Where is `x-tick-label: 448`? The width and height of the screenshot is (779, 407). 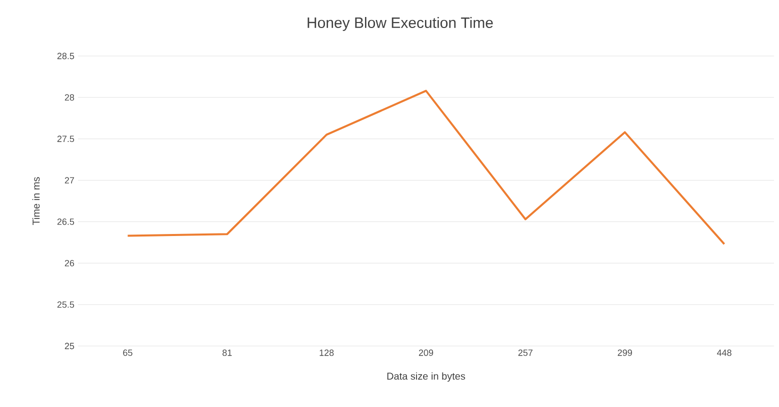 x-tick-label: 448 is located at coordinates (724, 353).